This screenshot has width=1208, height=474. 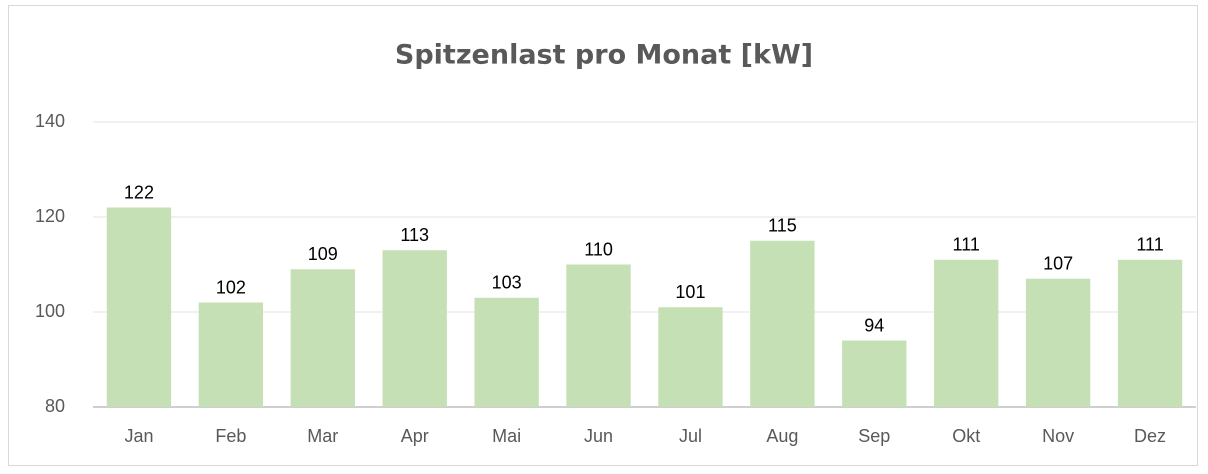 What do you see at coordinates (782, 436) in the screenshot?
I see `x-tick-label: Aug` at bounding box center [782, 436].